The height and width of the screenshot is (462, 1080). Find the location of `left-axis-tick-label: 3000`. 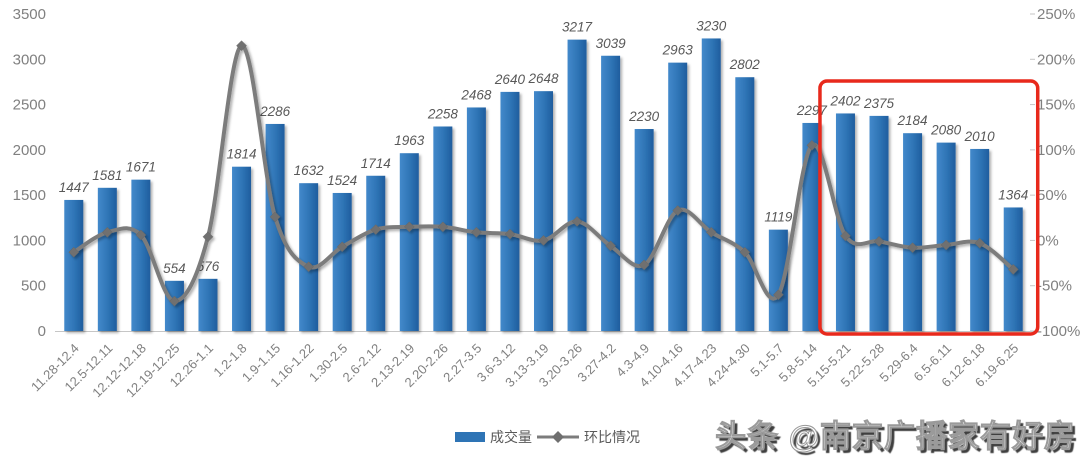

left-axis-tick-label: 3000 is located at coordinates (29, 59).